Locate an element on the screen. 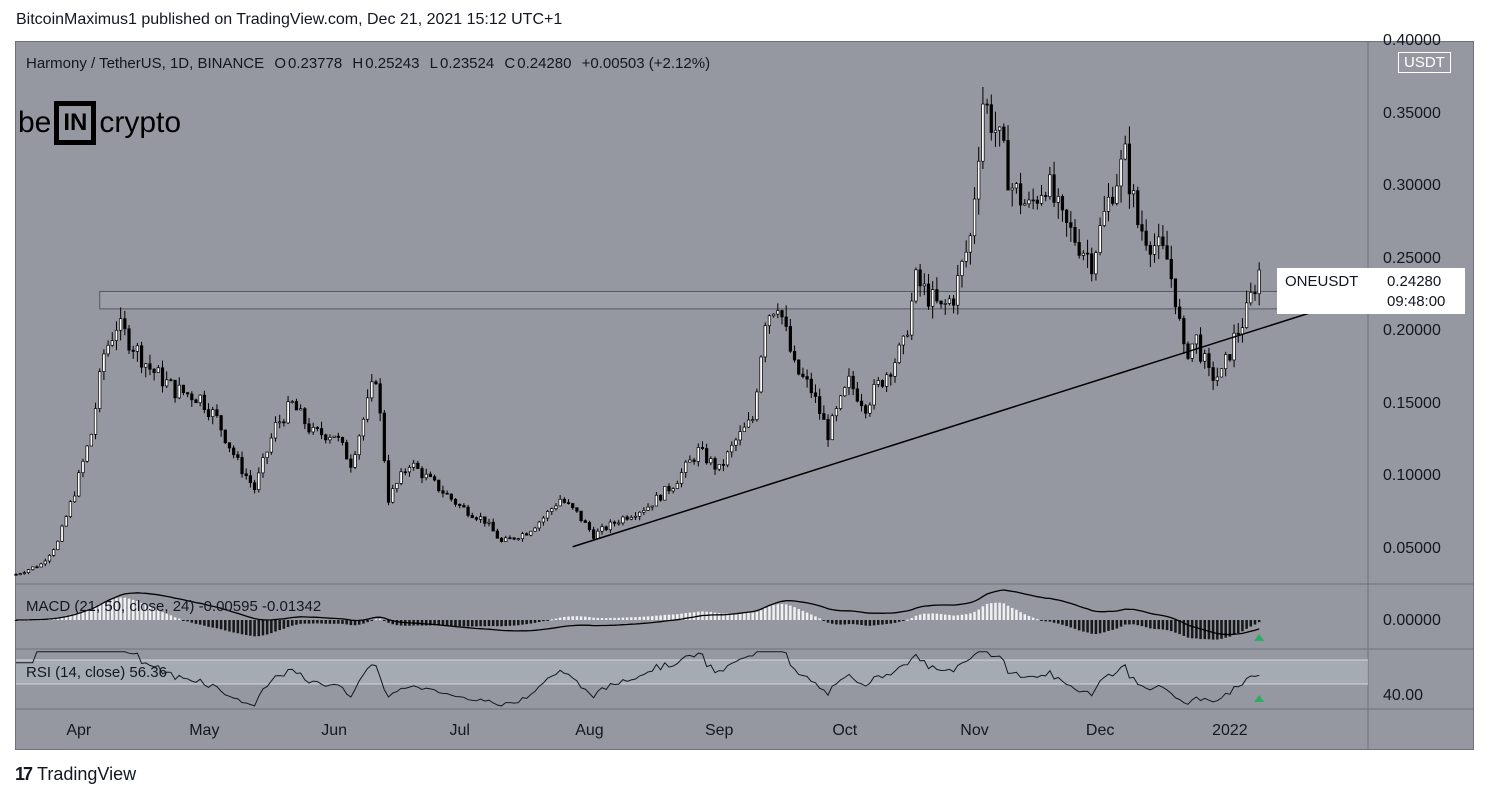 This screenshot has width=1489, height=804. open-value: 0.23778 is located at coordinates (315, 63).